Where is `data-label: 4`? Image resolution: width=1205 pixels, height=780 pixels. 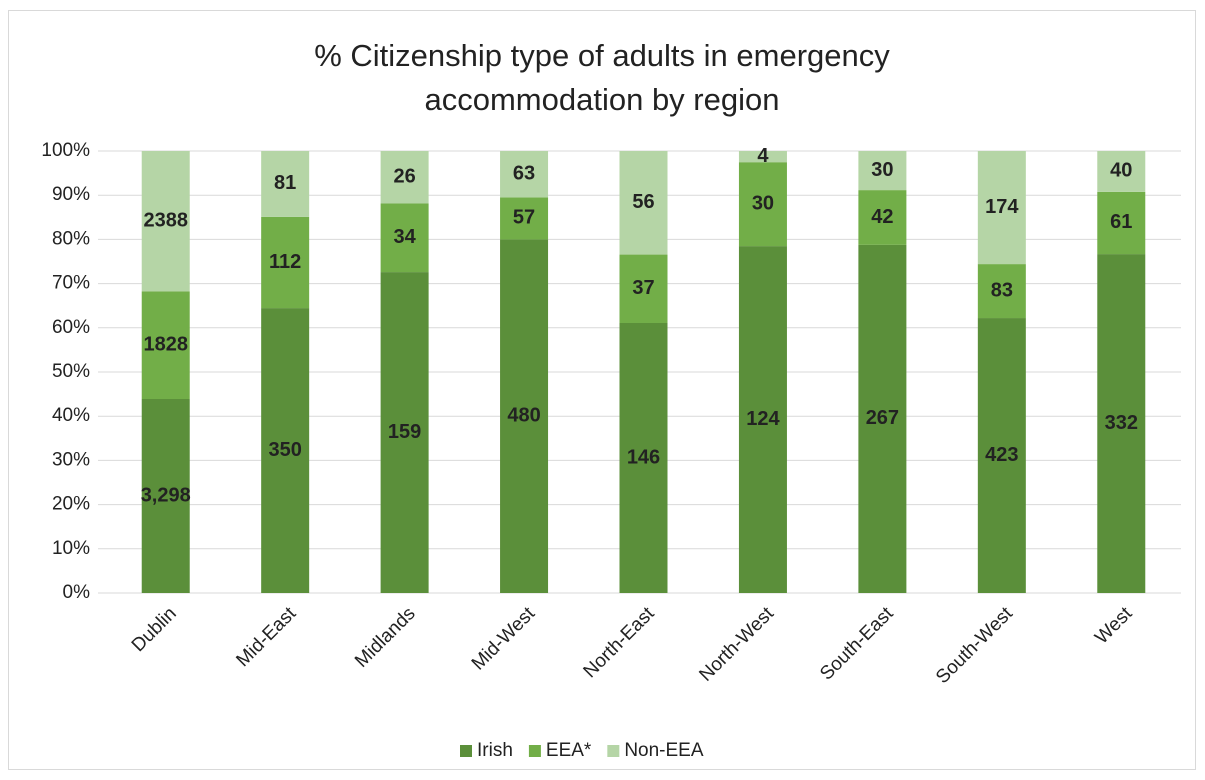 data-label: 4 is located at coordinates (763, 156).